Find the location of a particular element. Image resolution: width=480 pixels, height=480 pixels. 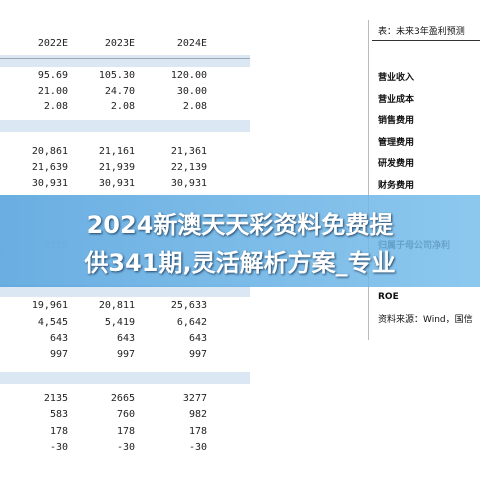

table-cell: 5,419 is located at coordinates (119, 322).